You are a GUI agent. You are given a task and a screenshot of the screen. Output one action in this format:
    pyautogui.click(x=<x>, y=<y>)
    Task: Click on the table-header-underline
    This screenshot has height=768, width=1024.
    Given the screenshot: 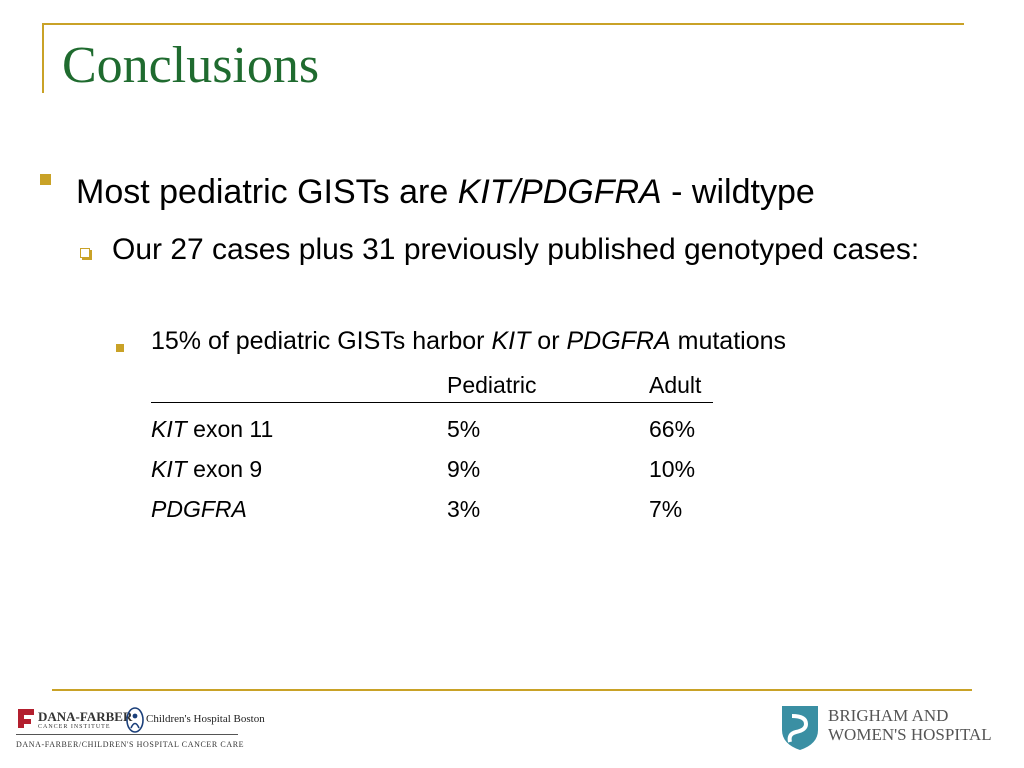 What is the action you would take?
    pyautogui.click(x=432, y=402)
    